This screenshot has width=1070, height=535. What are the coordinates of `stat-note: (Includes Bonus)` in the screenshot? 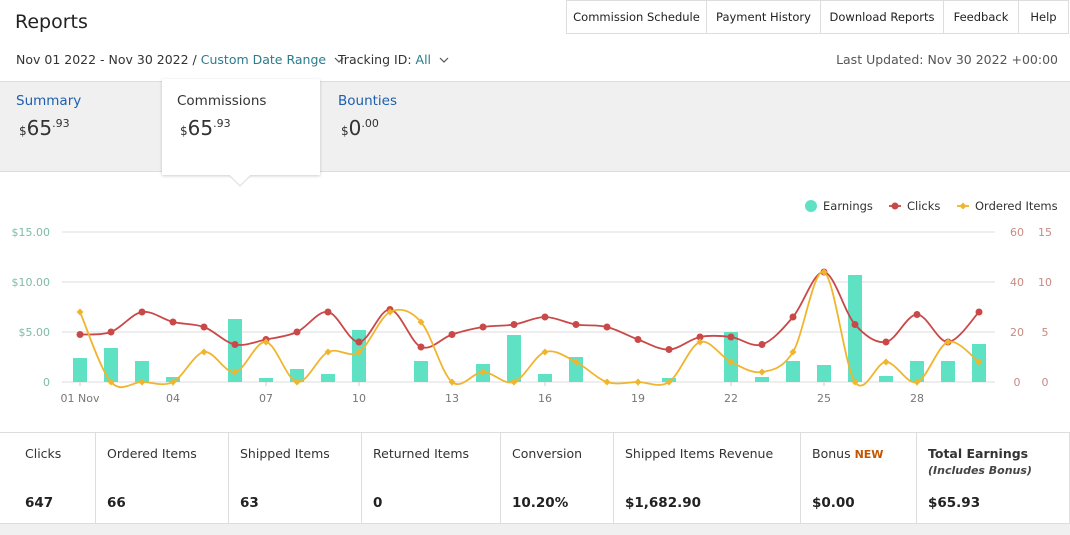 It's located at (980, 470).